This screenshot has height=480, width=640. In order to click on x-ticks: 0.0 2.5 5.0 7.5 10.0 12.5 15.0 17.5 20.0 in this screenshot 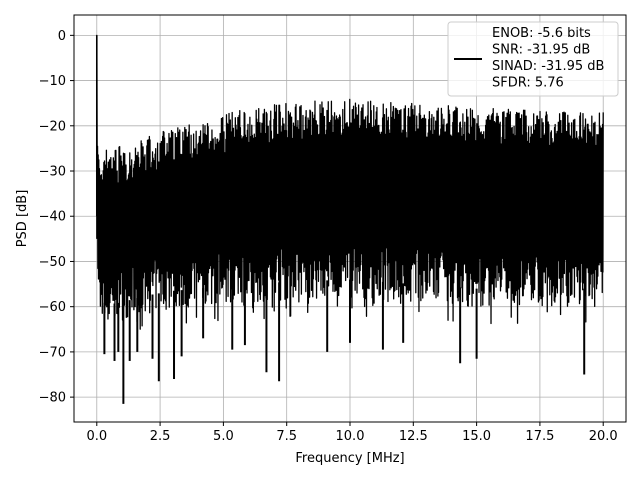, I will do `click(352, 433)`.